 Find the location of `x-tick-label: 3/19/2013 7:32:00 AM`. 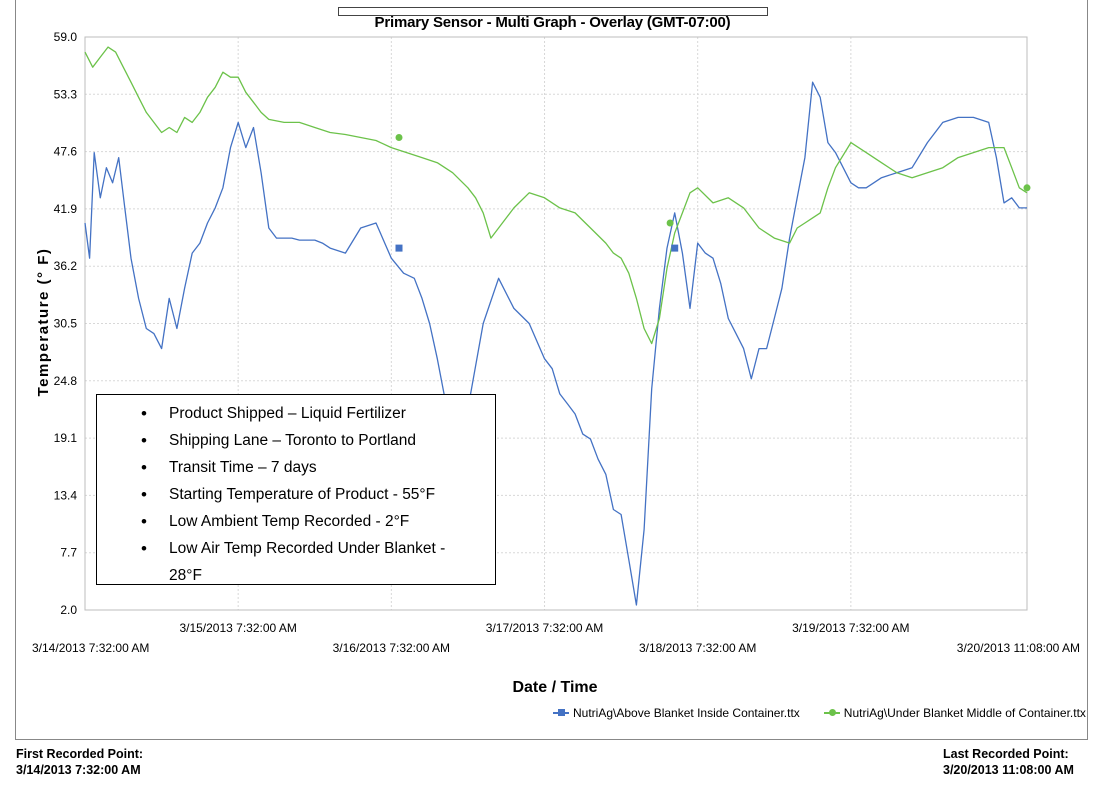

x-tick-label: 3/19/2013 7:32:00 AM is located at coordinates (850, 628).